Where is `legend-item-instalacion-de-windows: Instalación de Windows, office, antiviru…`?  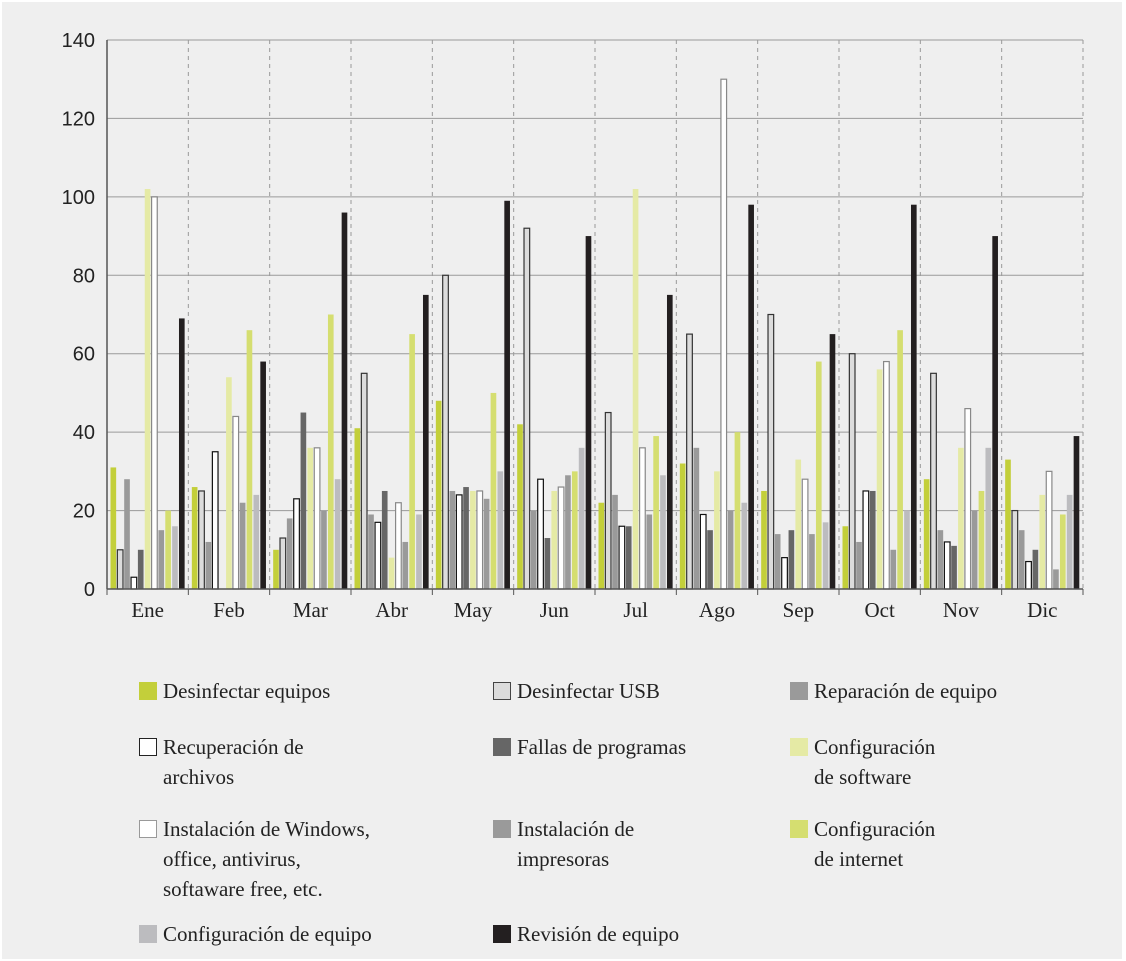 legend-item-instalacion-de-windows: Instalación de Windows, office, antiviru… is located at coordinates (254, 859).